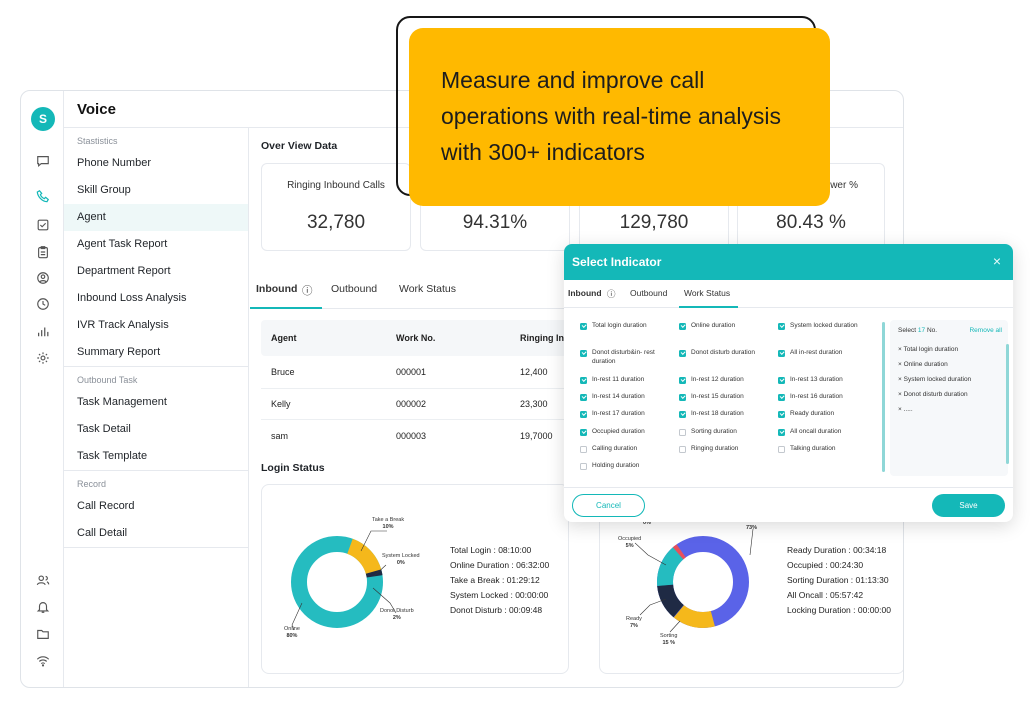  What do you see at coordinates (626, 326) in the screenshot?
I see `indicator-checkbox: Total login duration` at bounding box center [626, 326].